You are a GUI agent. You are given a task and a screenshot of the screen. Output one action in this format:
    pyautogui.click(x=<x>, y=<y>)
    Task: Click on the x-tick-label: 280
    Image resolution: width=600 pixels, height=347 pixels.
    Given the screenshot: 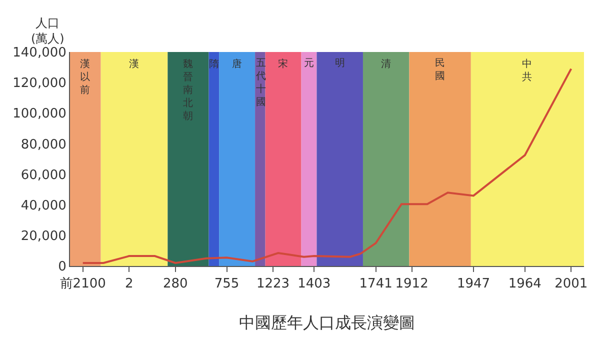 What is the action you would take?
    pyautogui.click(x=175, y=284)
    